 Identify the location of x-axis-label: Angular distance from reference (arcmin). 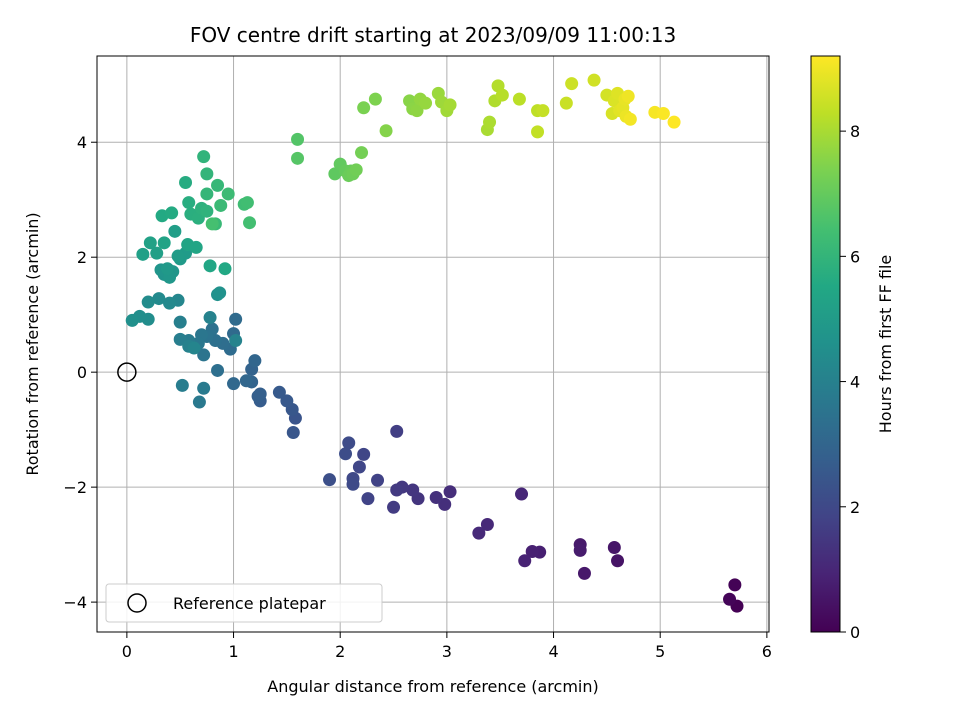
(432, 686).